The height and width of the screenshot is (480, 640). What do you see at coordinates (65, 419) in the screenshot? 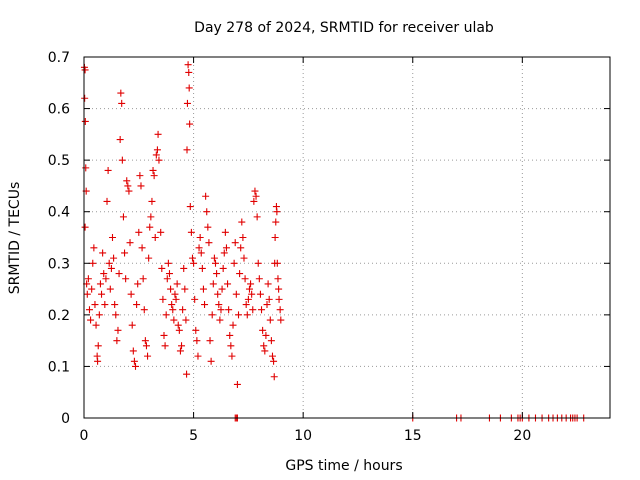
I see `y-tick-label: 0` at bounding box center [65, 419].